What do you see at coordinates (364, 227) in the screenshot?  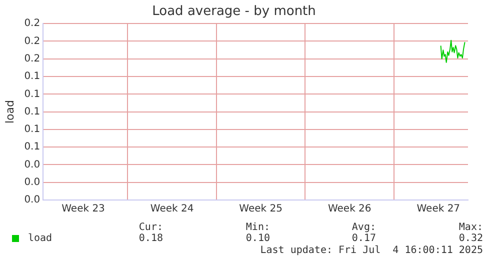 I see `text: Avg:` at bounding box center [364, 227].